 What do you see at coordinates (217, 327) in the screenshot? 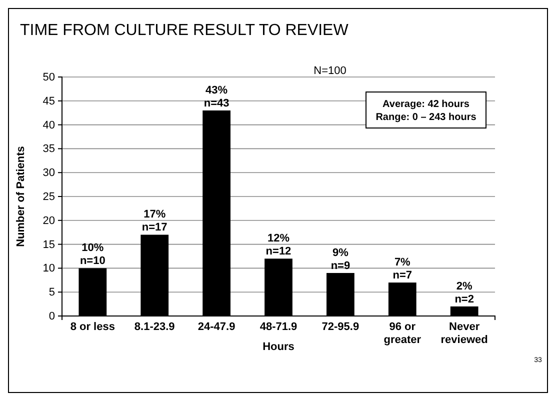
I see `x-tick-label: 24-47.9` at bounding box center [217, 327].